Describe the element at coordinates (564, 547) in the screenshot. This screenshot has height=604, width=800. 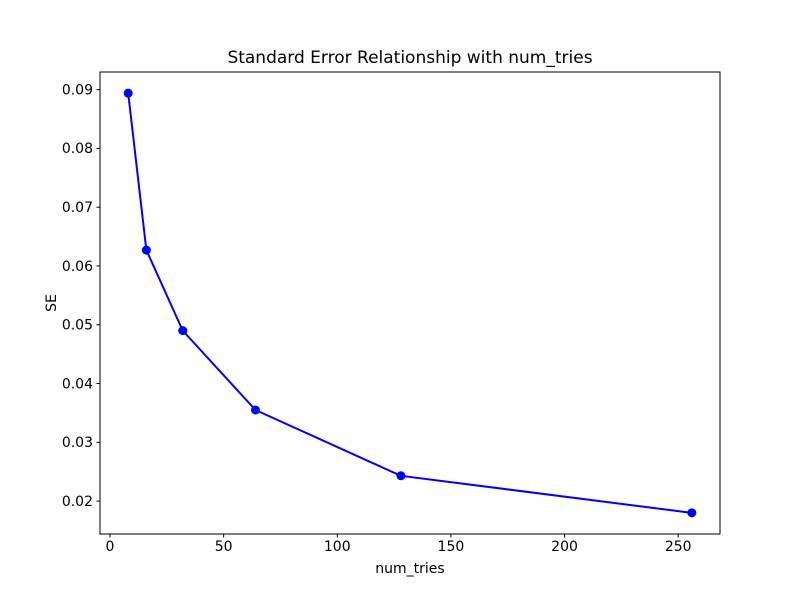
I see `x-tick-label: 200` at that location.